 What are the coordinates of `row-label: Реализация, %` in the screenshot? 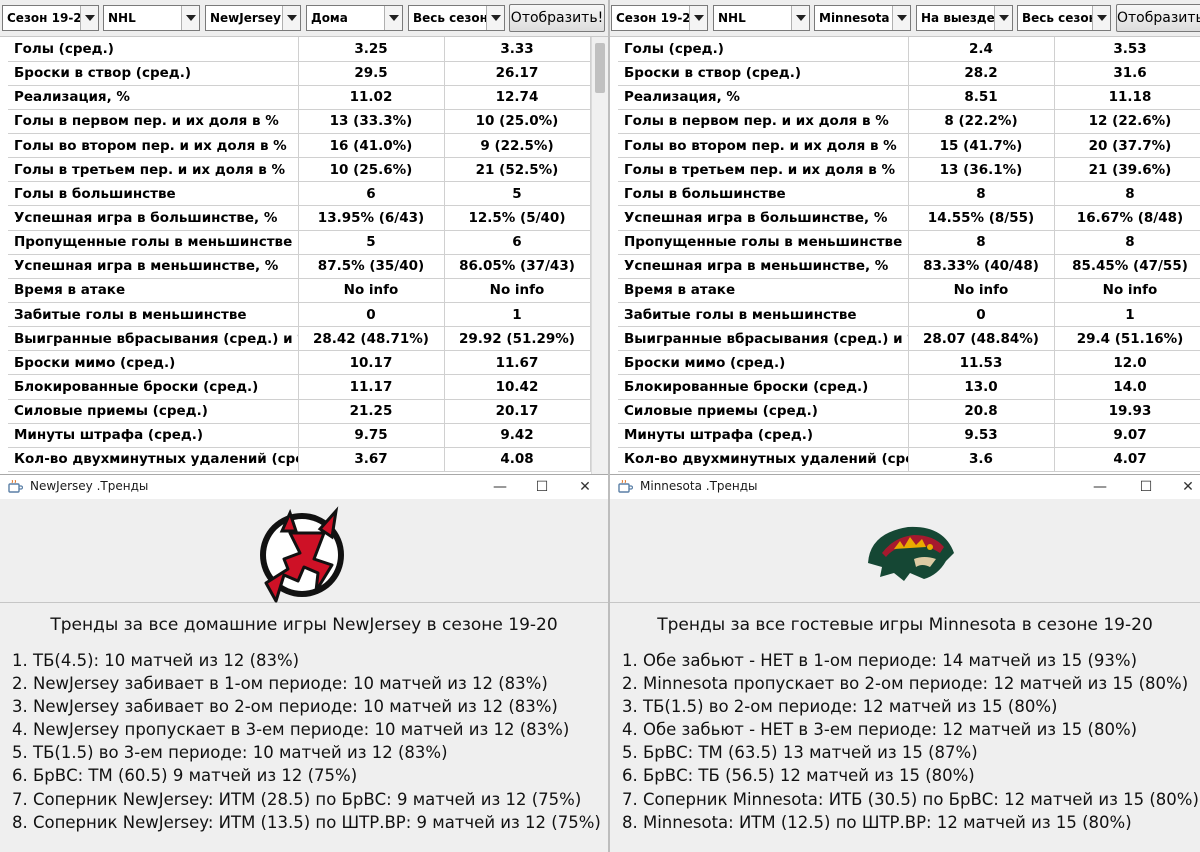 It's located at (763, 97).